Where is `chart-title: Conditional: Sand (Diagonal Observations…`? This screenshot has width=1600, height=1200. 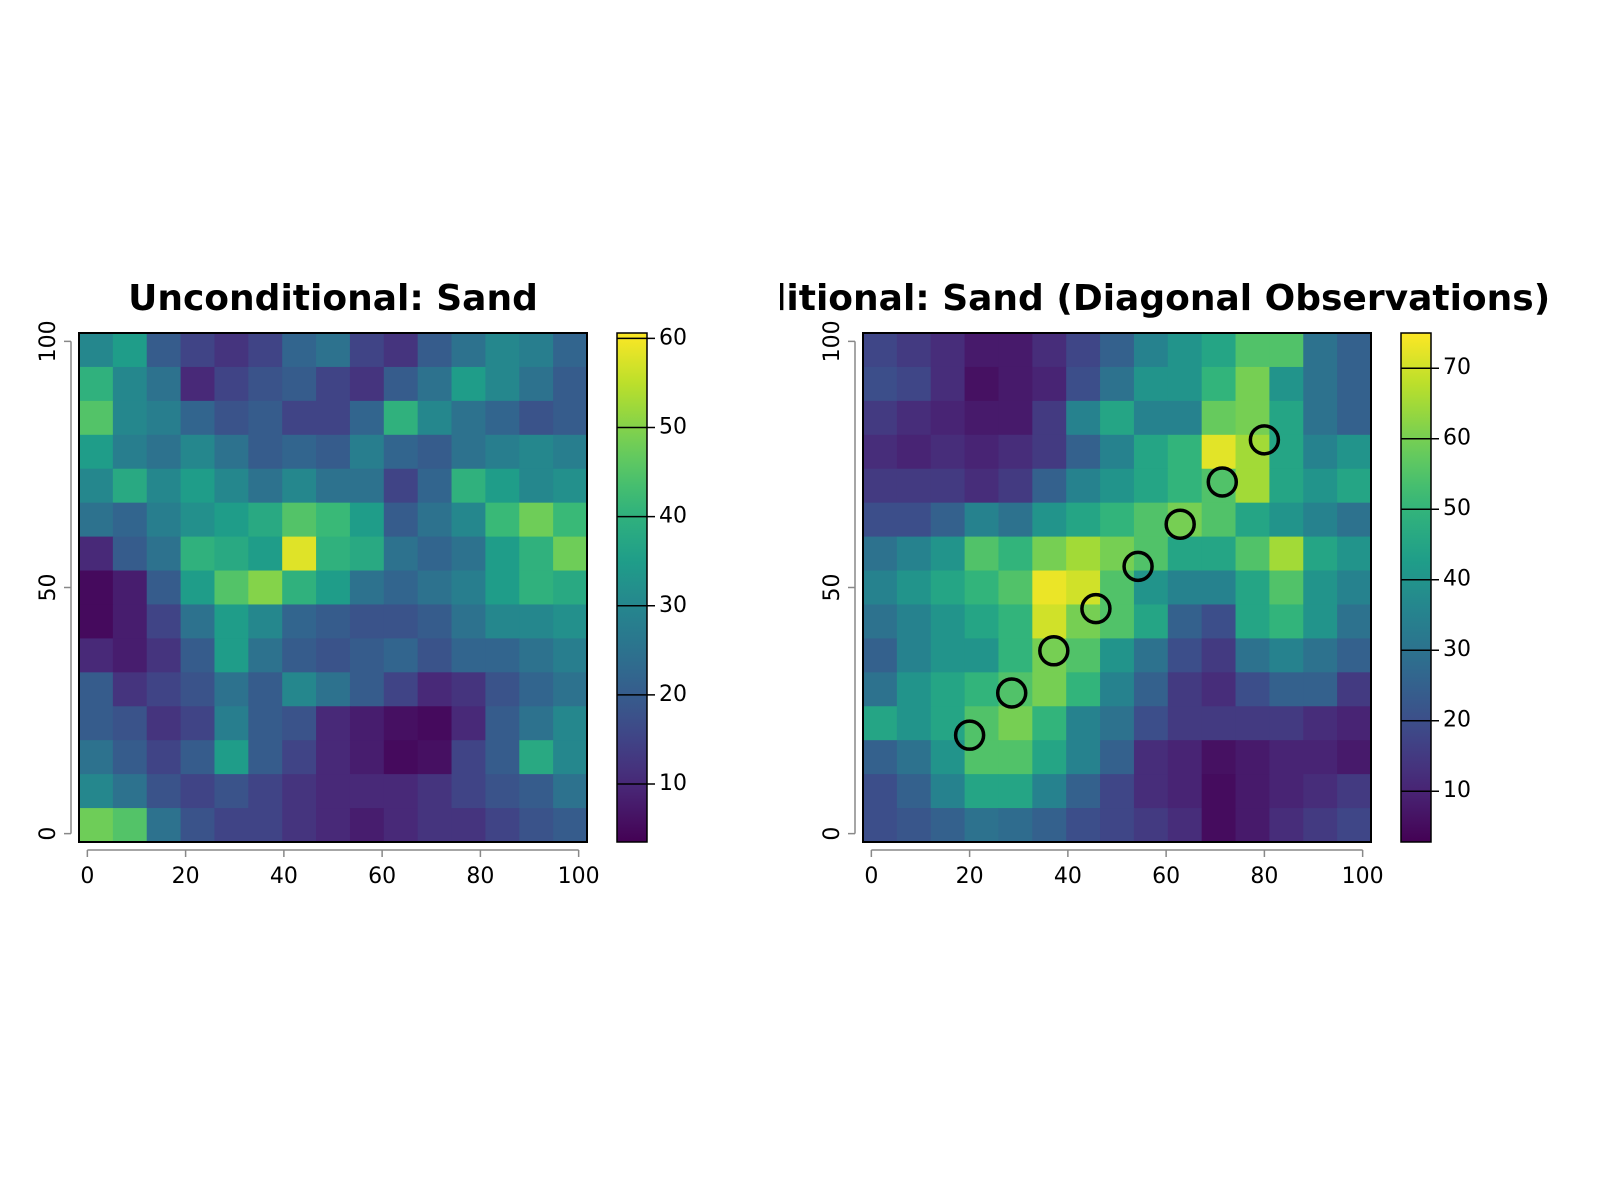
chart-title: Conditional: Sand (Diagonal Observations… is located at coordinates (1117, 298).